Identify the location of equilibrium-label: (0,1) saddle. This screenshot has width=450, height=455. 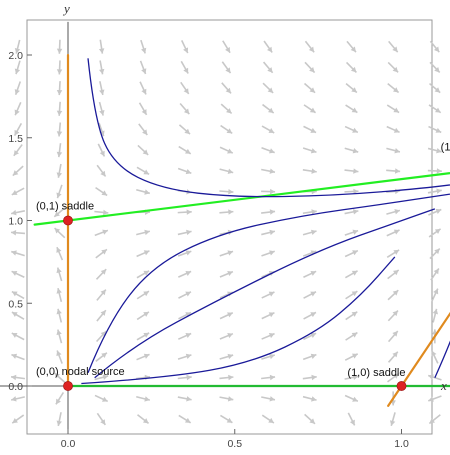
(65, 207).